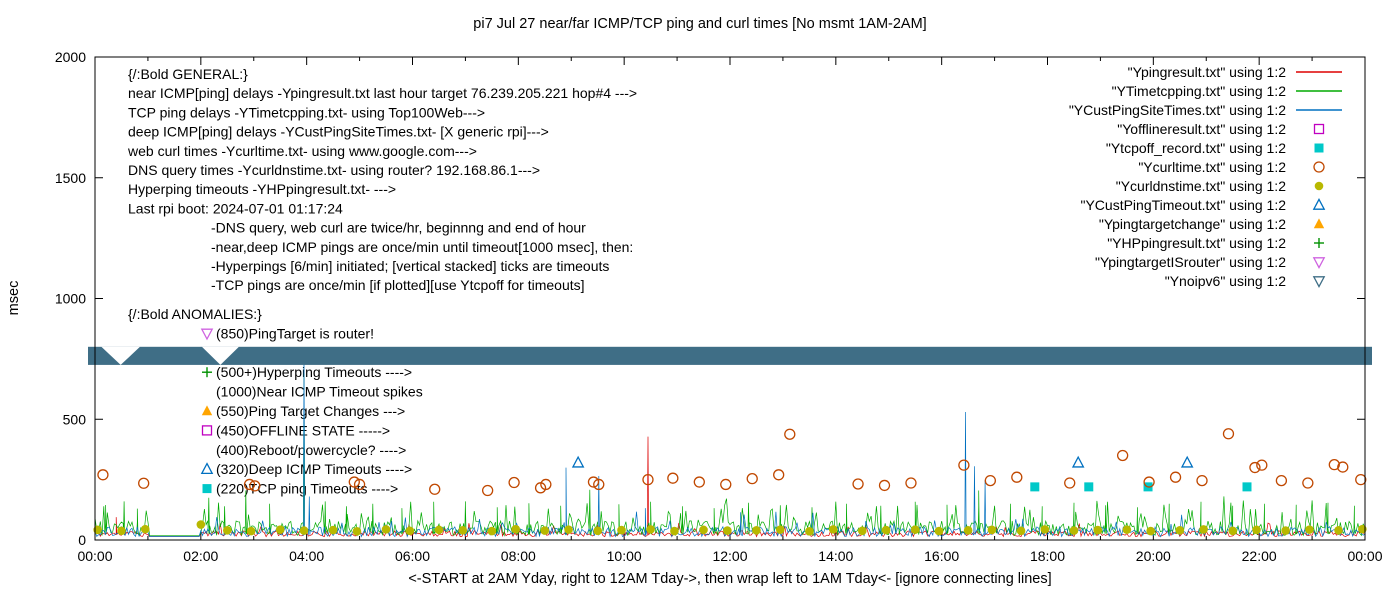 The height and width of the screenshot is (600, 1400). What do you see at coordinates (70, 299) in the screenshot?
I see `y-tick-label: 1000` at bounding box center [70, 299].